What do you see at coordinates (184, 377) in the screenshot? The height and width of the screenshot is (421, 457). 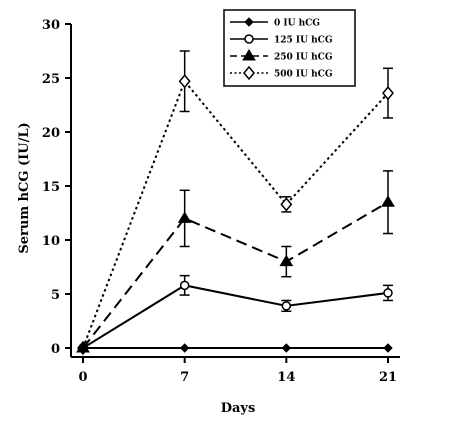 I see `x-tick-label: 7` at bounding box center [184, 377].